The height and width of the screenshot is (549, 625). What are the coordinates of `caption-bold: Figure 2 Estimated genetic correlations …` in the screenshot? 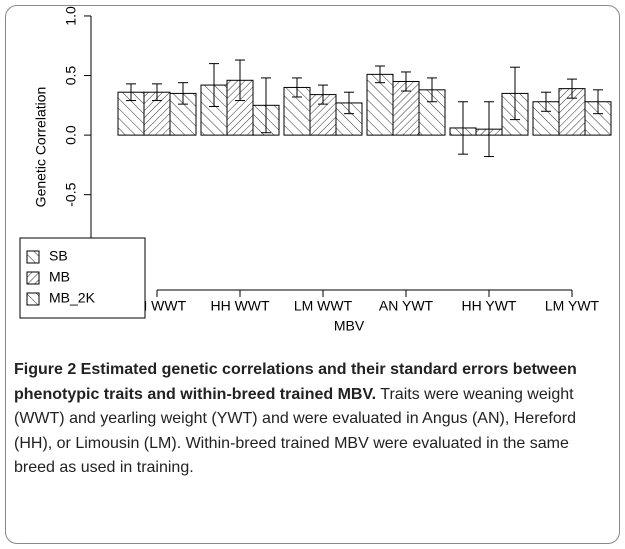 It's located at (295, 382).